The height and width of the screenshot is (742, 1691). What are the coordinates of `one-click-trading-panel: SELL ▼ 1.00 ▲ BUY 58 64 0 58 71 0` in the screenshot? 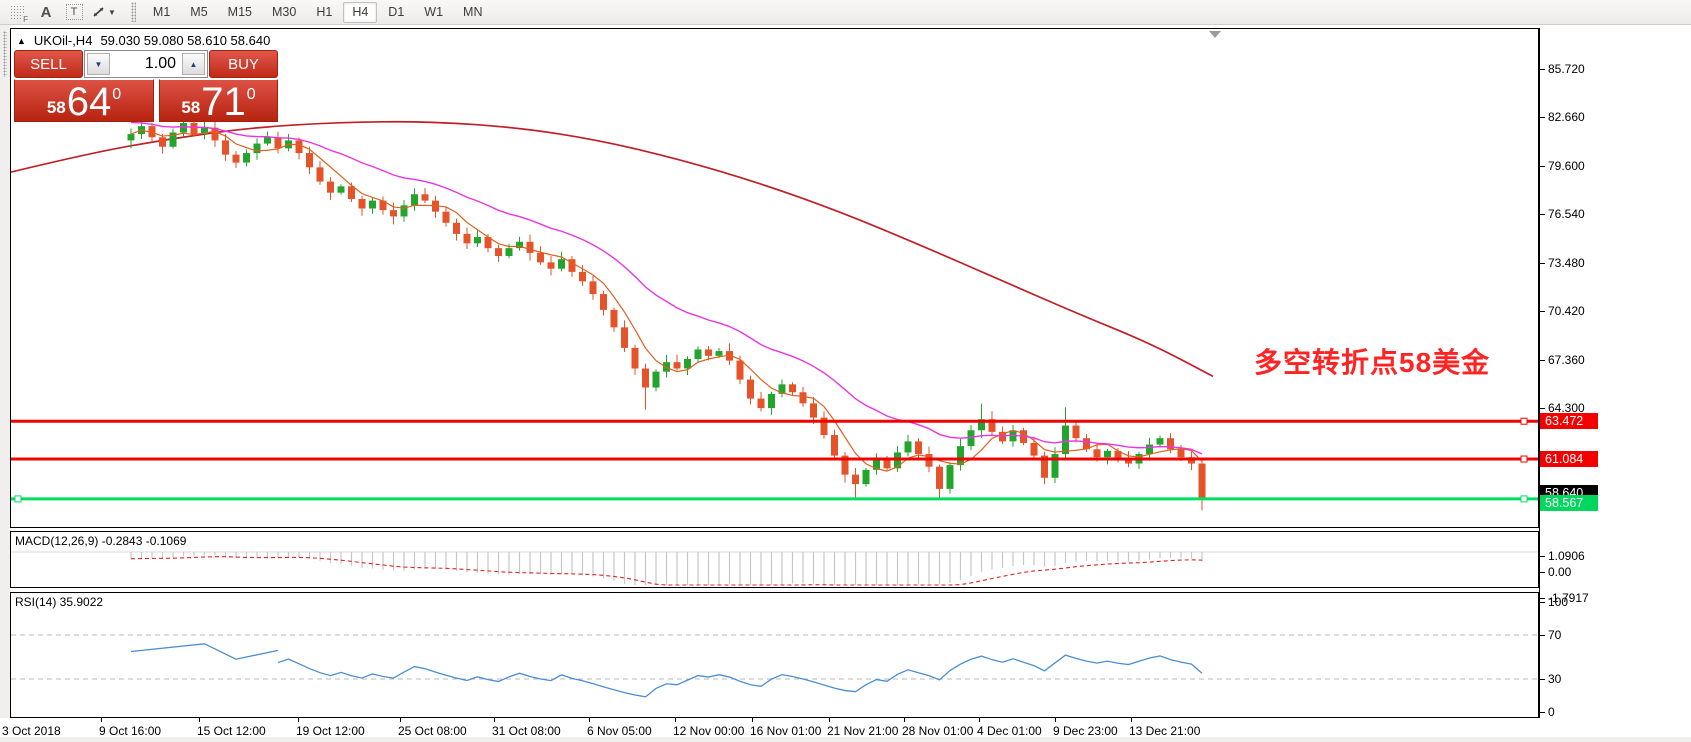 It's located at (146, 86).